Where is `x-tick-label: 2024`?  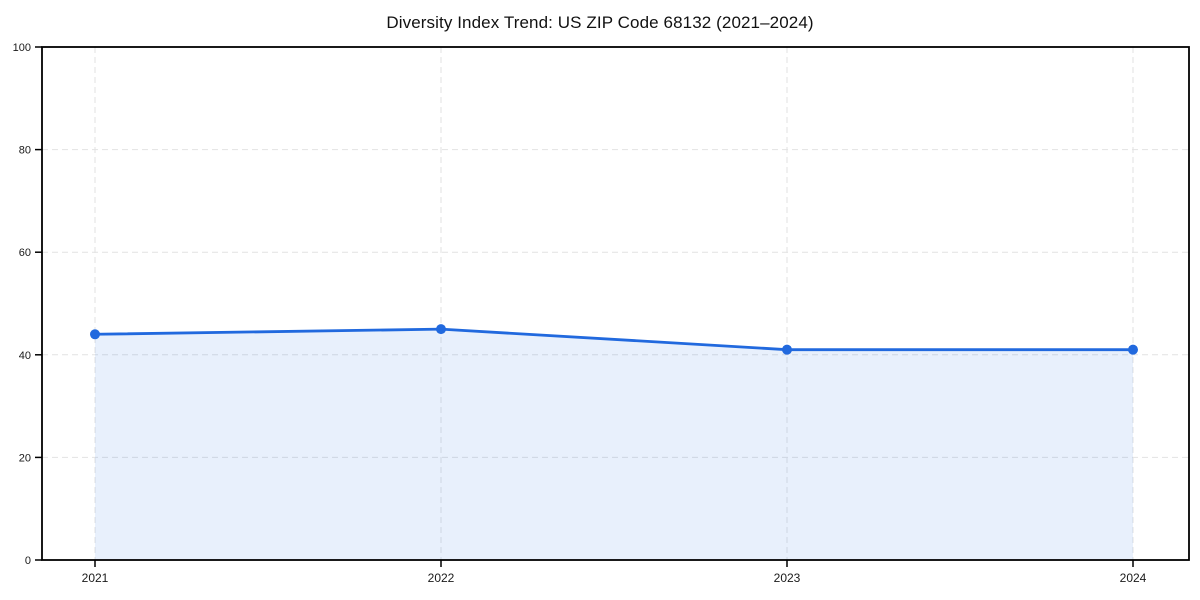
x-tick-label: 2024 is located at coordinates (1133, 578).